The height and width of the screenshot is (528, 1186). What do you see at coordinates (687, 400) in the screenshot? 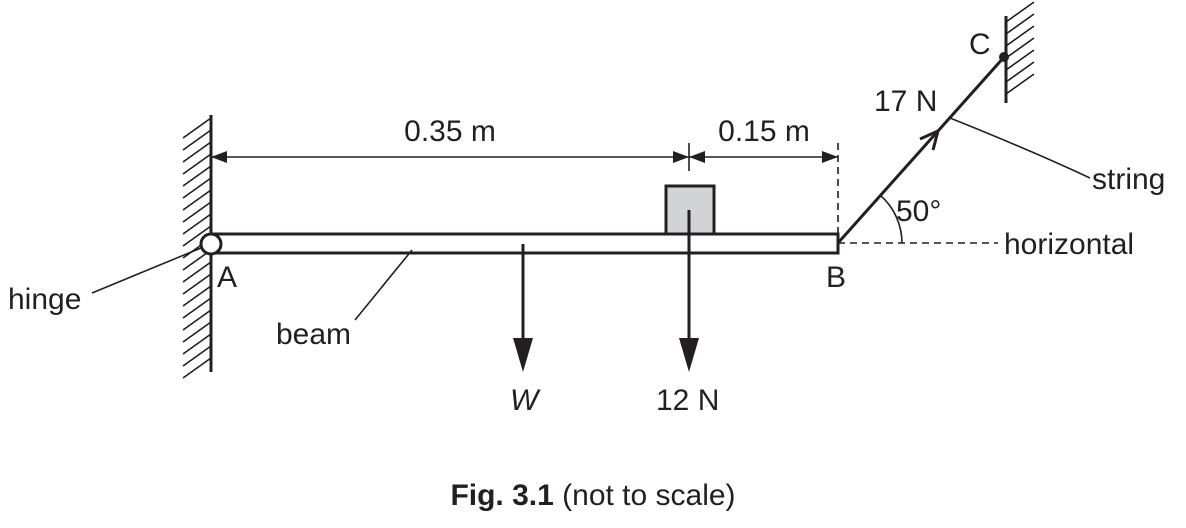
I see `load-label: 12 N` at bounding box center [687, 400].